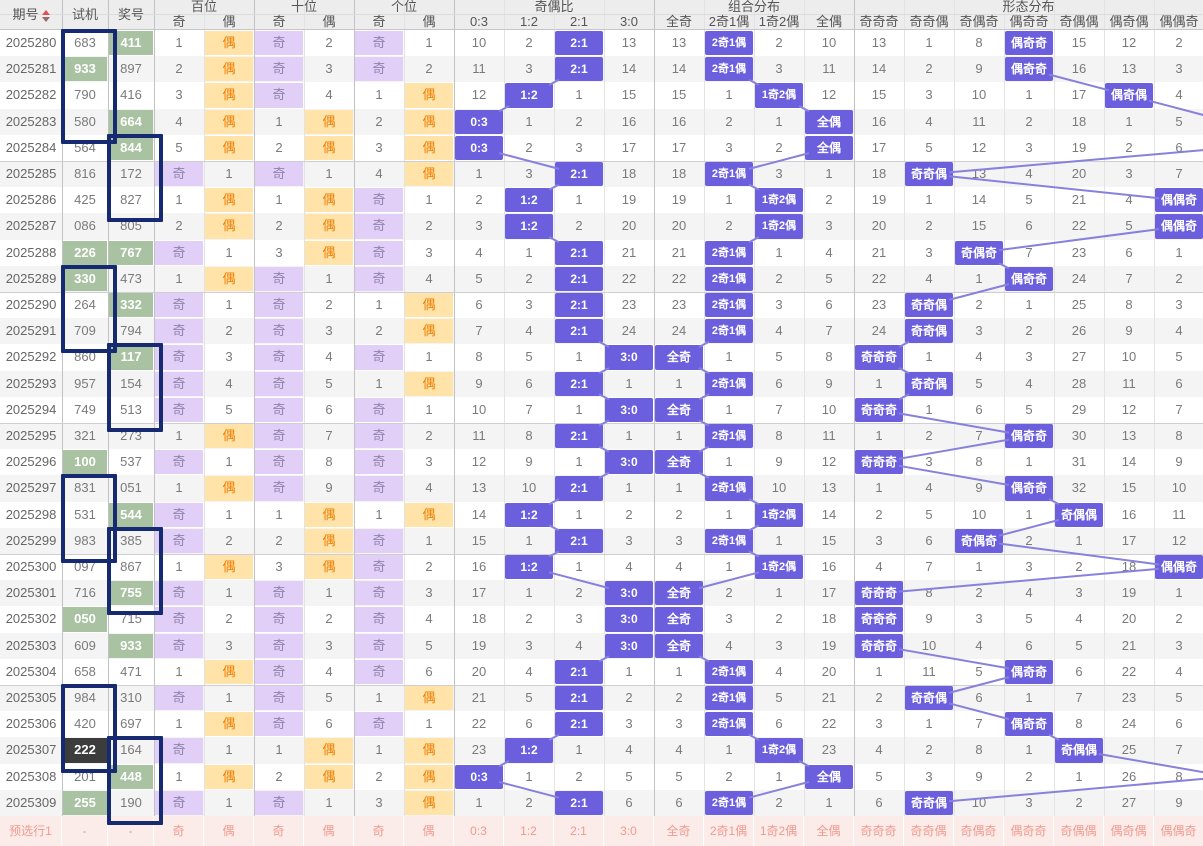 This screenshot has width=1203, height=846. I want to click on ratio-miss-cell: 3, so click(629, 724).